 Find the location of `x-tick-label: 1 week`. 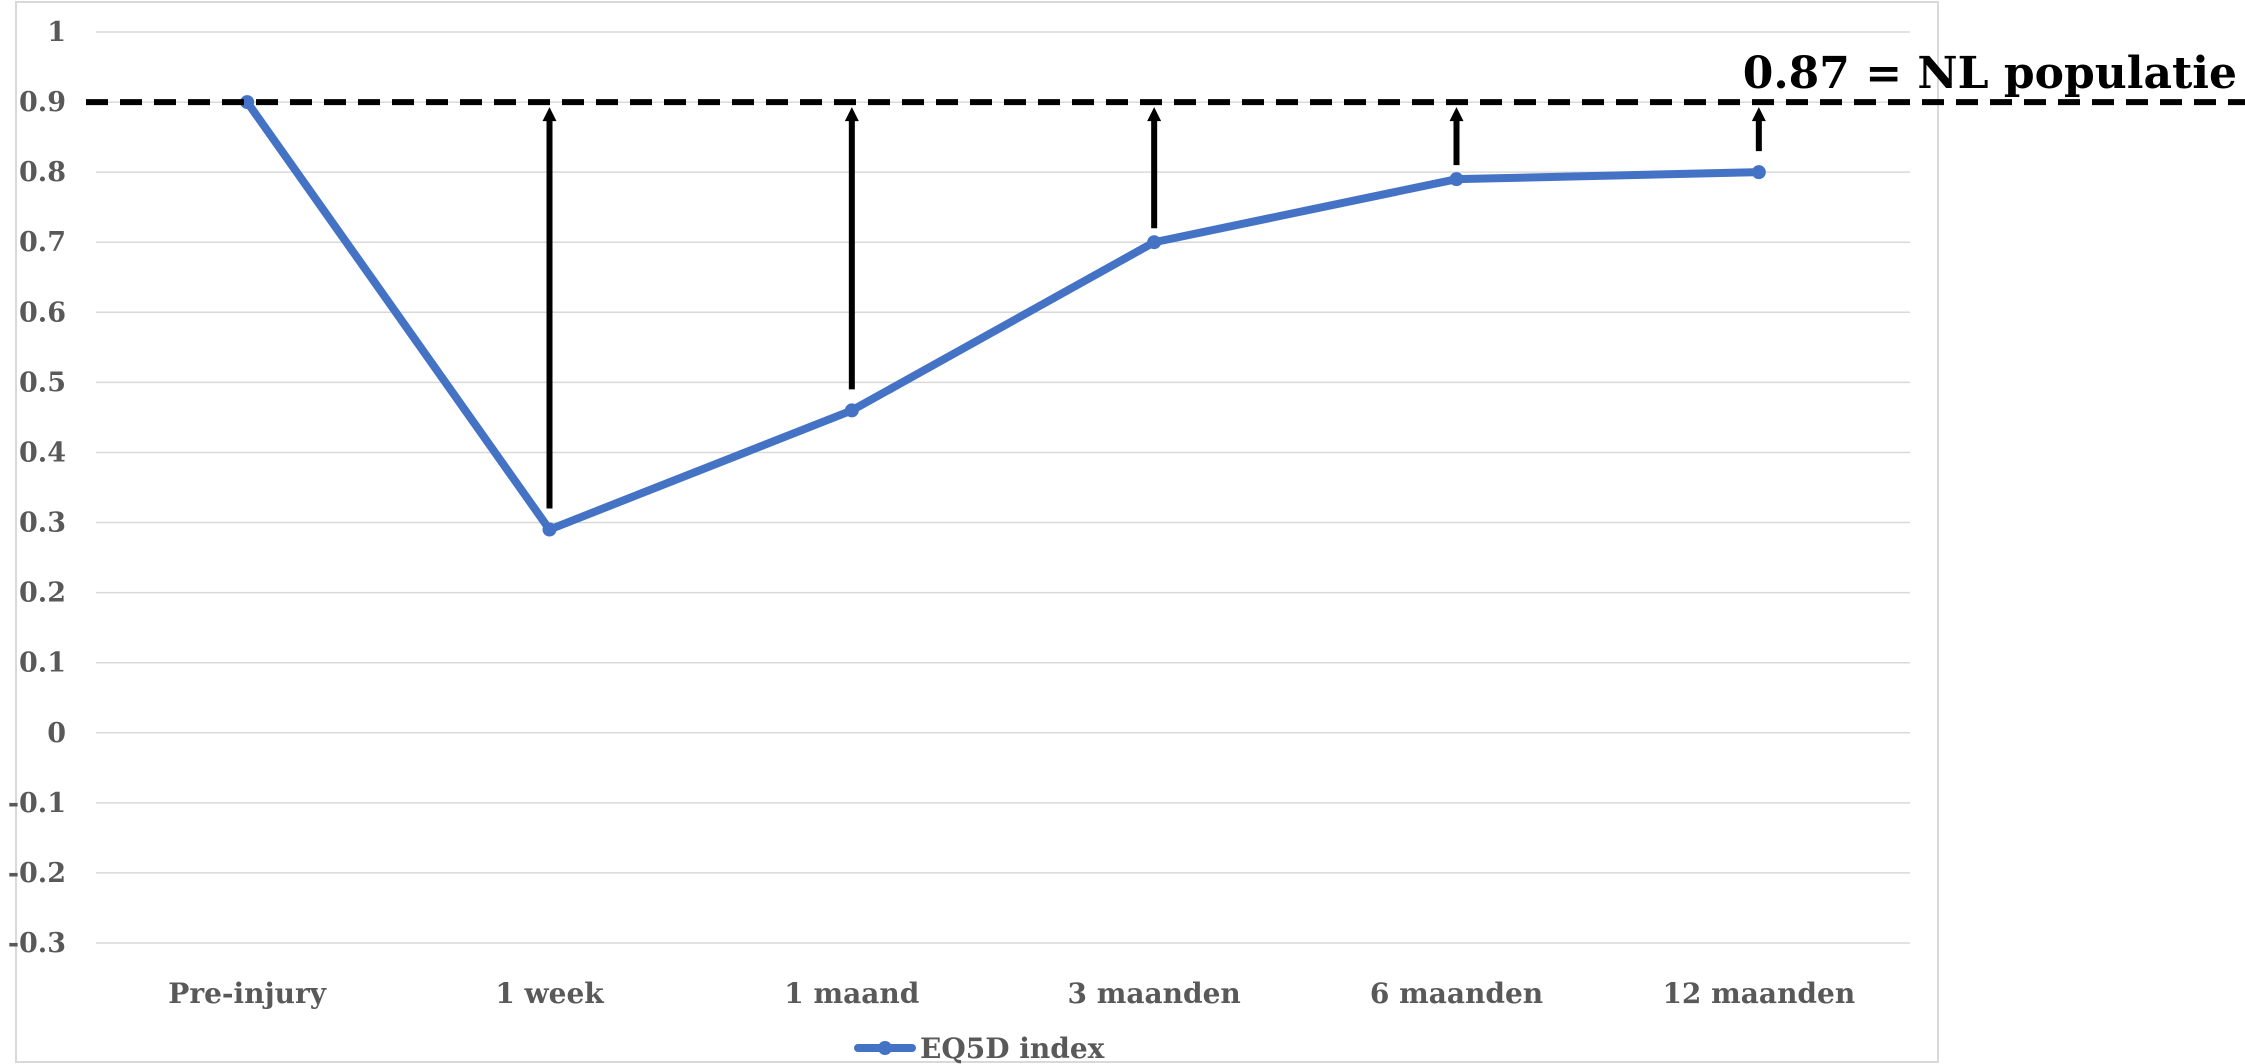

x-tick-label: 1 week is located at coordinates (549, 993).